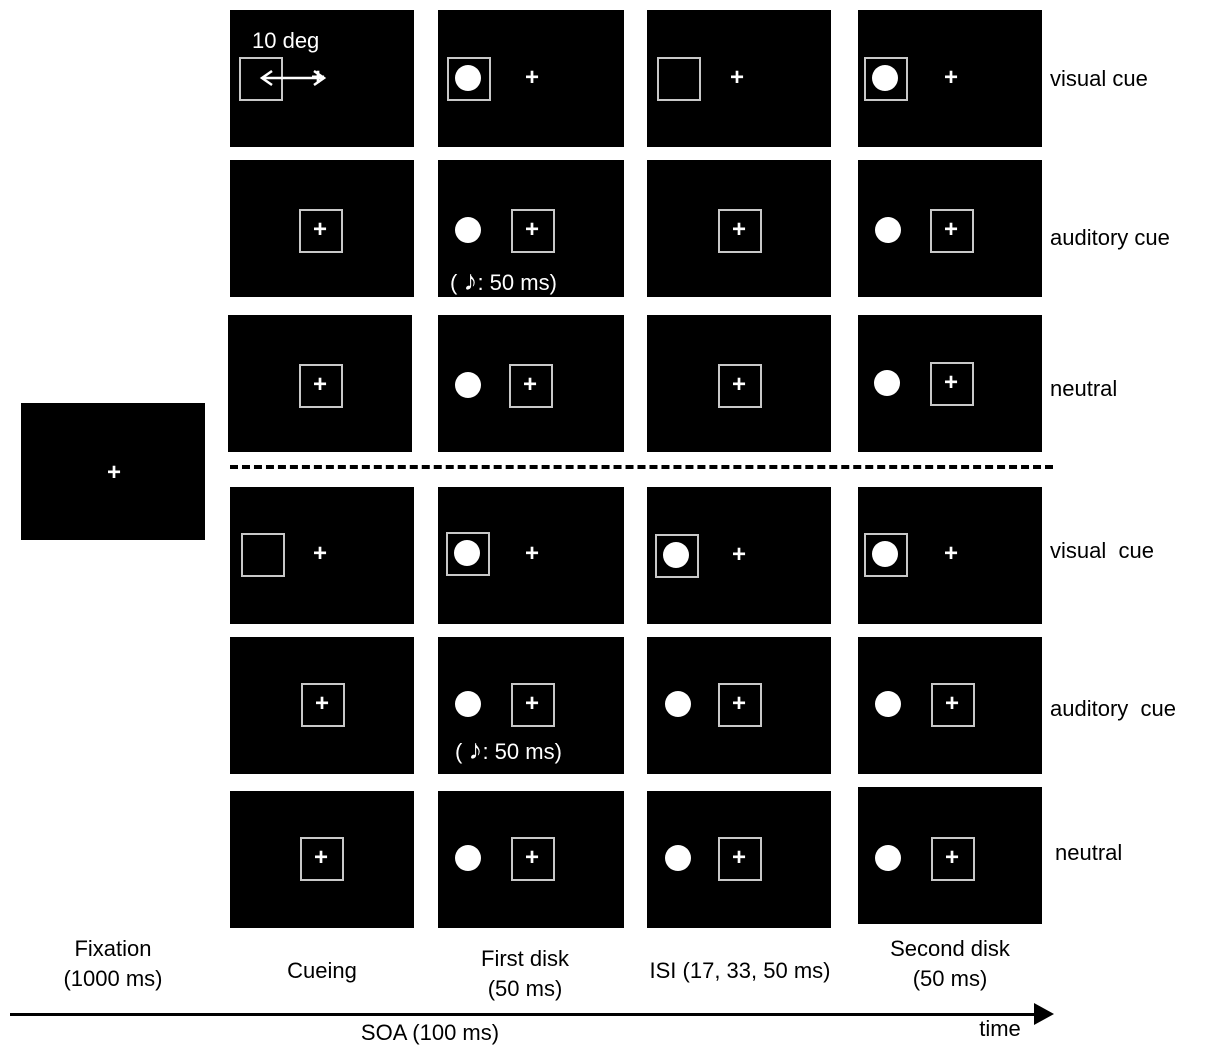  What do you see at coordinates (740, 970) in the screenshot?
I see `column-caption-isi: ISI (17, 33, 50 ms)` at bounding box center [740, 970].